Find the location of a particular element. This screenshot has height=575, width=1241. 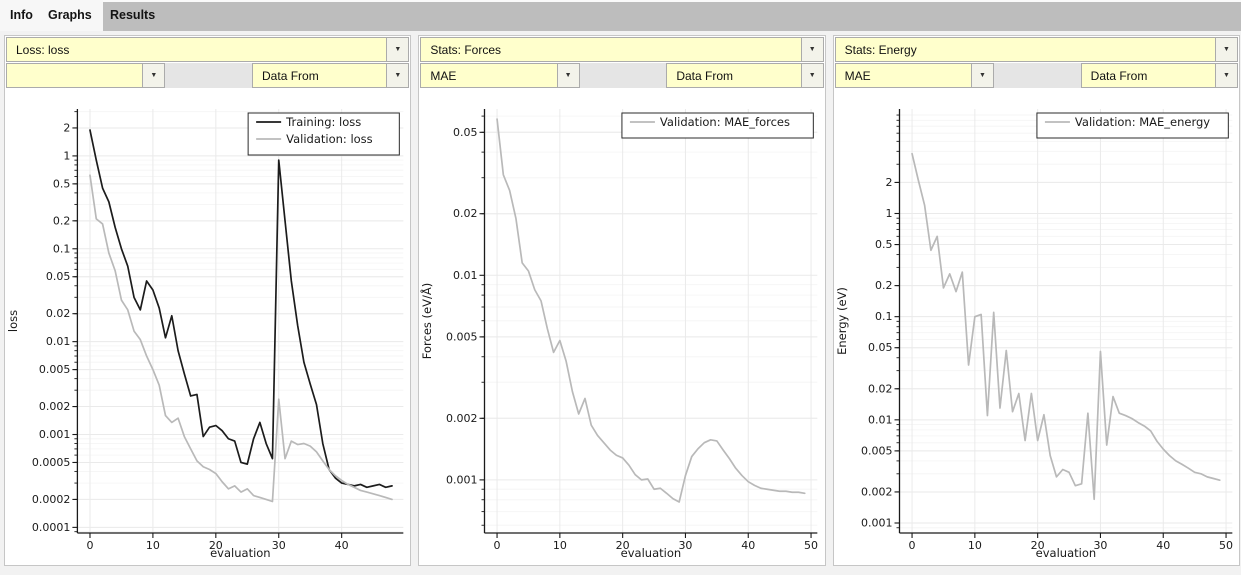

energy-stat-select: Stats: Energy ▼ is located at coordinates (1036, 49).